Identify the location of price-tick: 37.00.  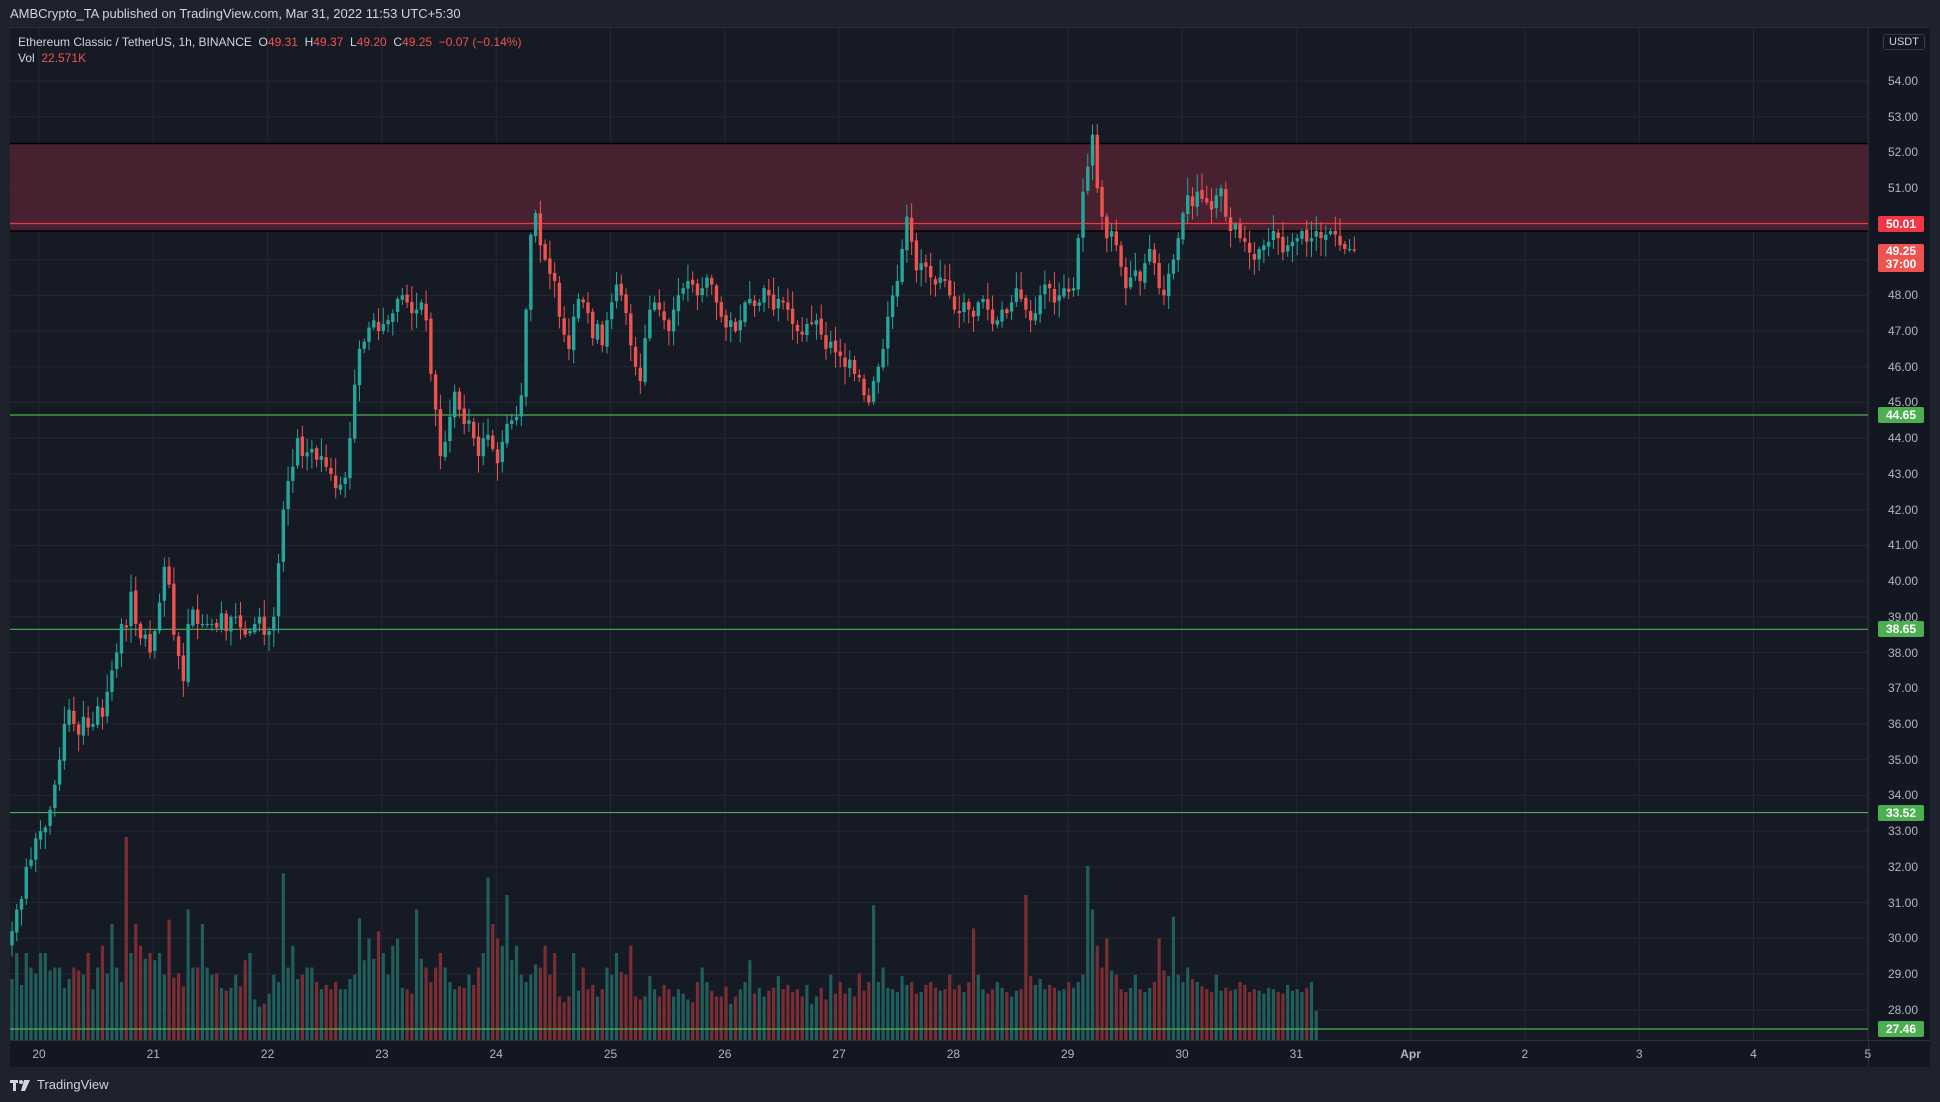
(1903, 688).